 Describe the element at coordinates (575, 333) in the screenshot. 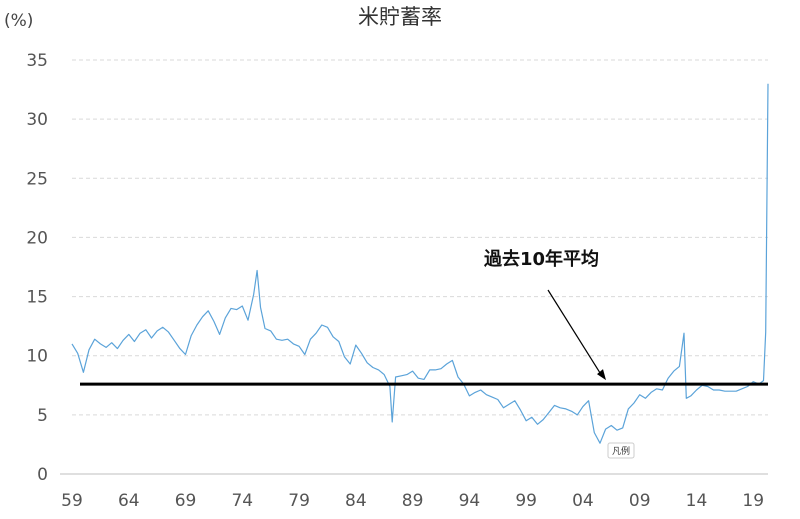

I see `annotation-arrow-shaft` at that location.